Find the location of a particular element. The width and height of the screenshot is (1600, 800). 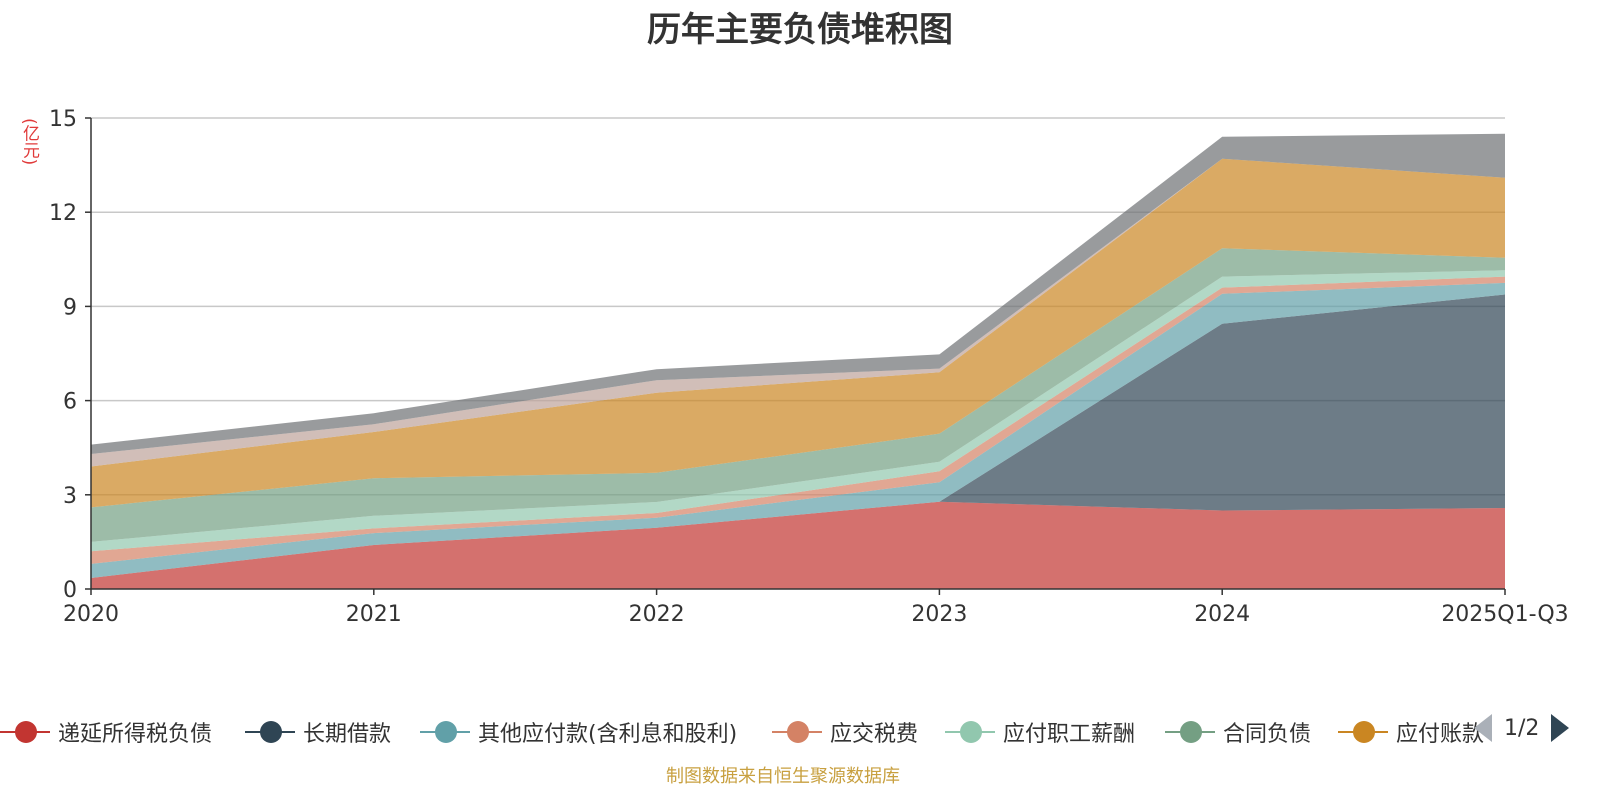

legend-label: 其他应付款(含利息和股利) is located at coordinates (608, 734).